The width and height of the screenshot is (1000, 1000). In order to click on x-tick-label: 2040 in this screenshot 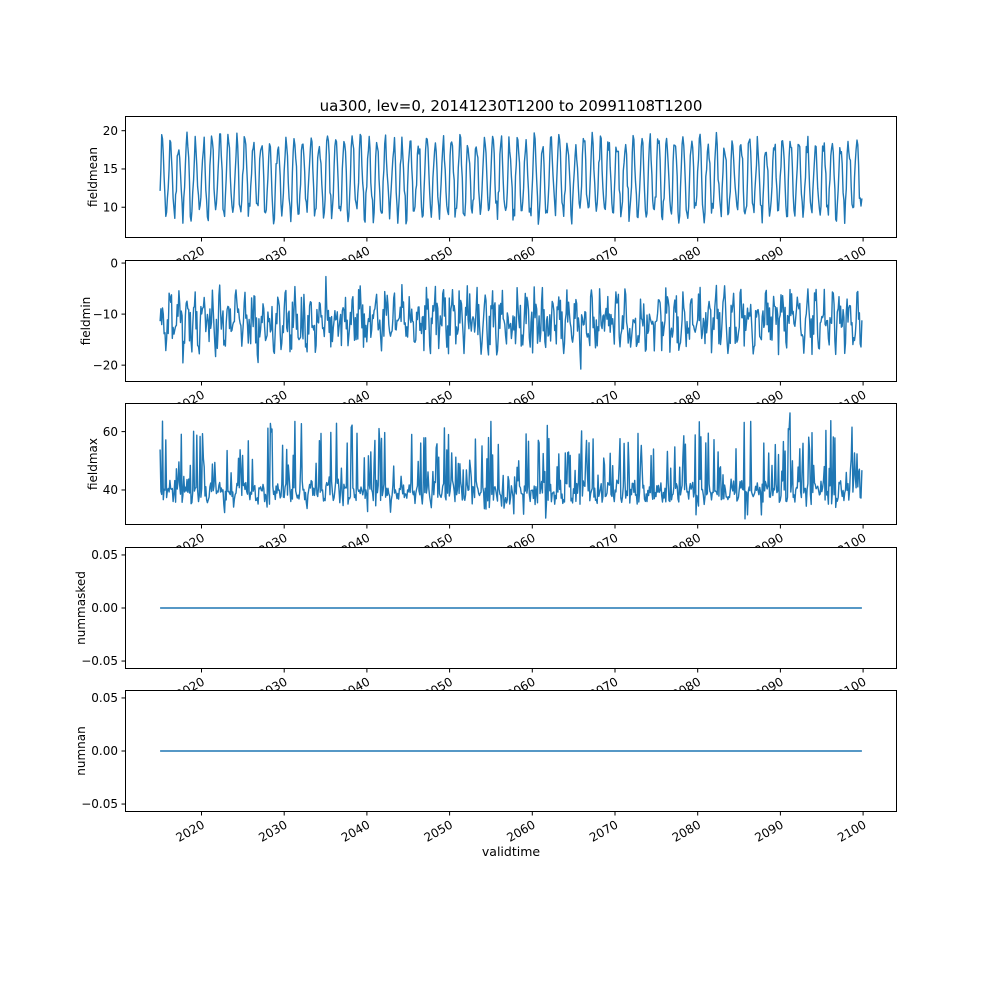, I will do `click(355, 830)`.